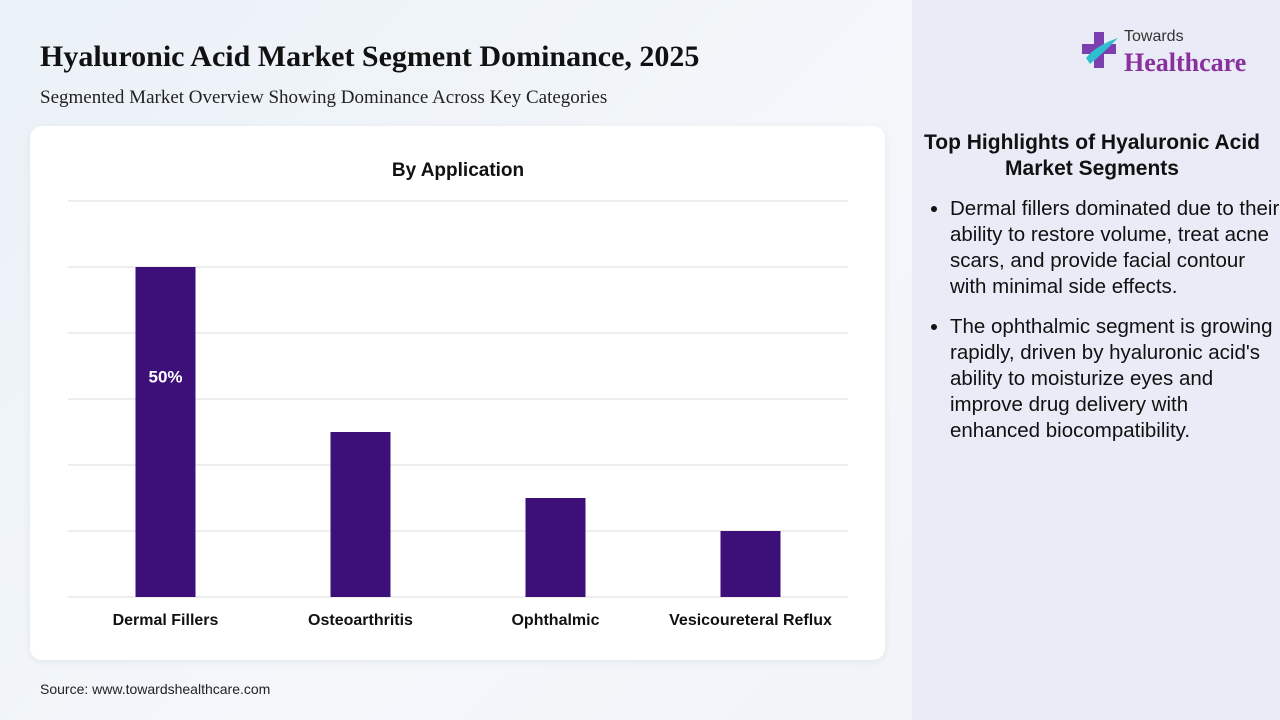 Image resolution: width=1280 pixels, height=720 pixels. Describe the element at coordinates (166, 620) in the screenshot. I see `x-tick-label: Dermal Fillers` at that location.